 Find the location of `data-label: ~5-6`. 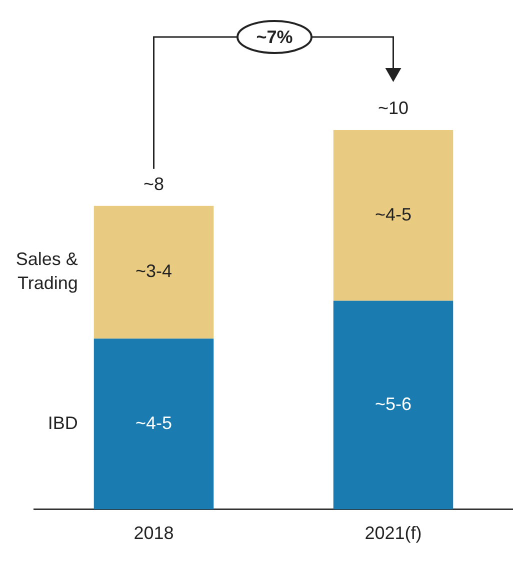

data-label: ~5-6 is located at coordinates (393, 404).